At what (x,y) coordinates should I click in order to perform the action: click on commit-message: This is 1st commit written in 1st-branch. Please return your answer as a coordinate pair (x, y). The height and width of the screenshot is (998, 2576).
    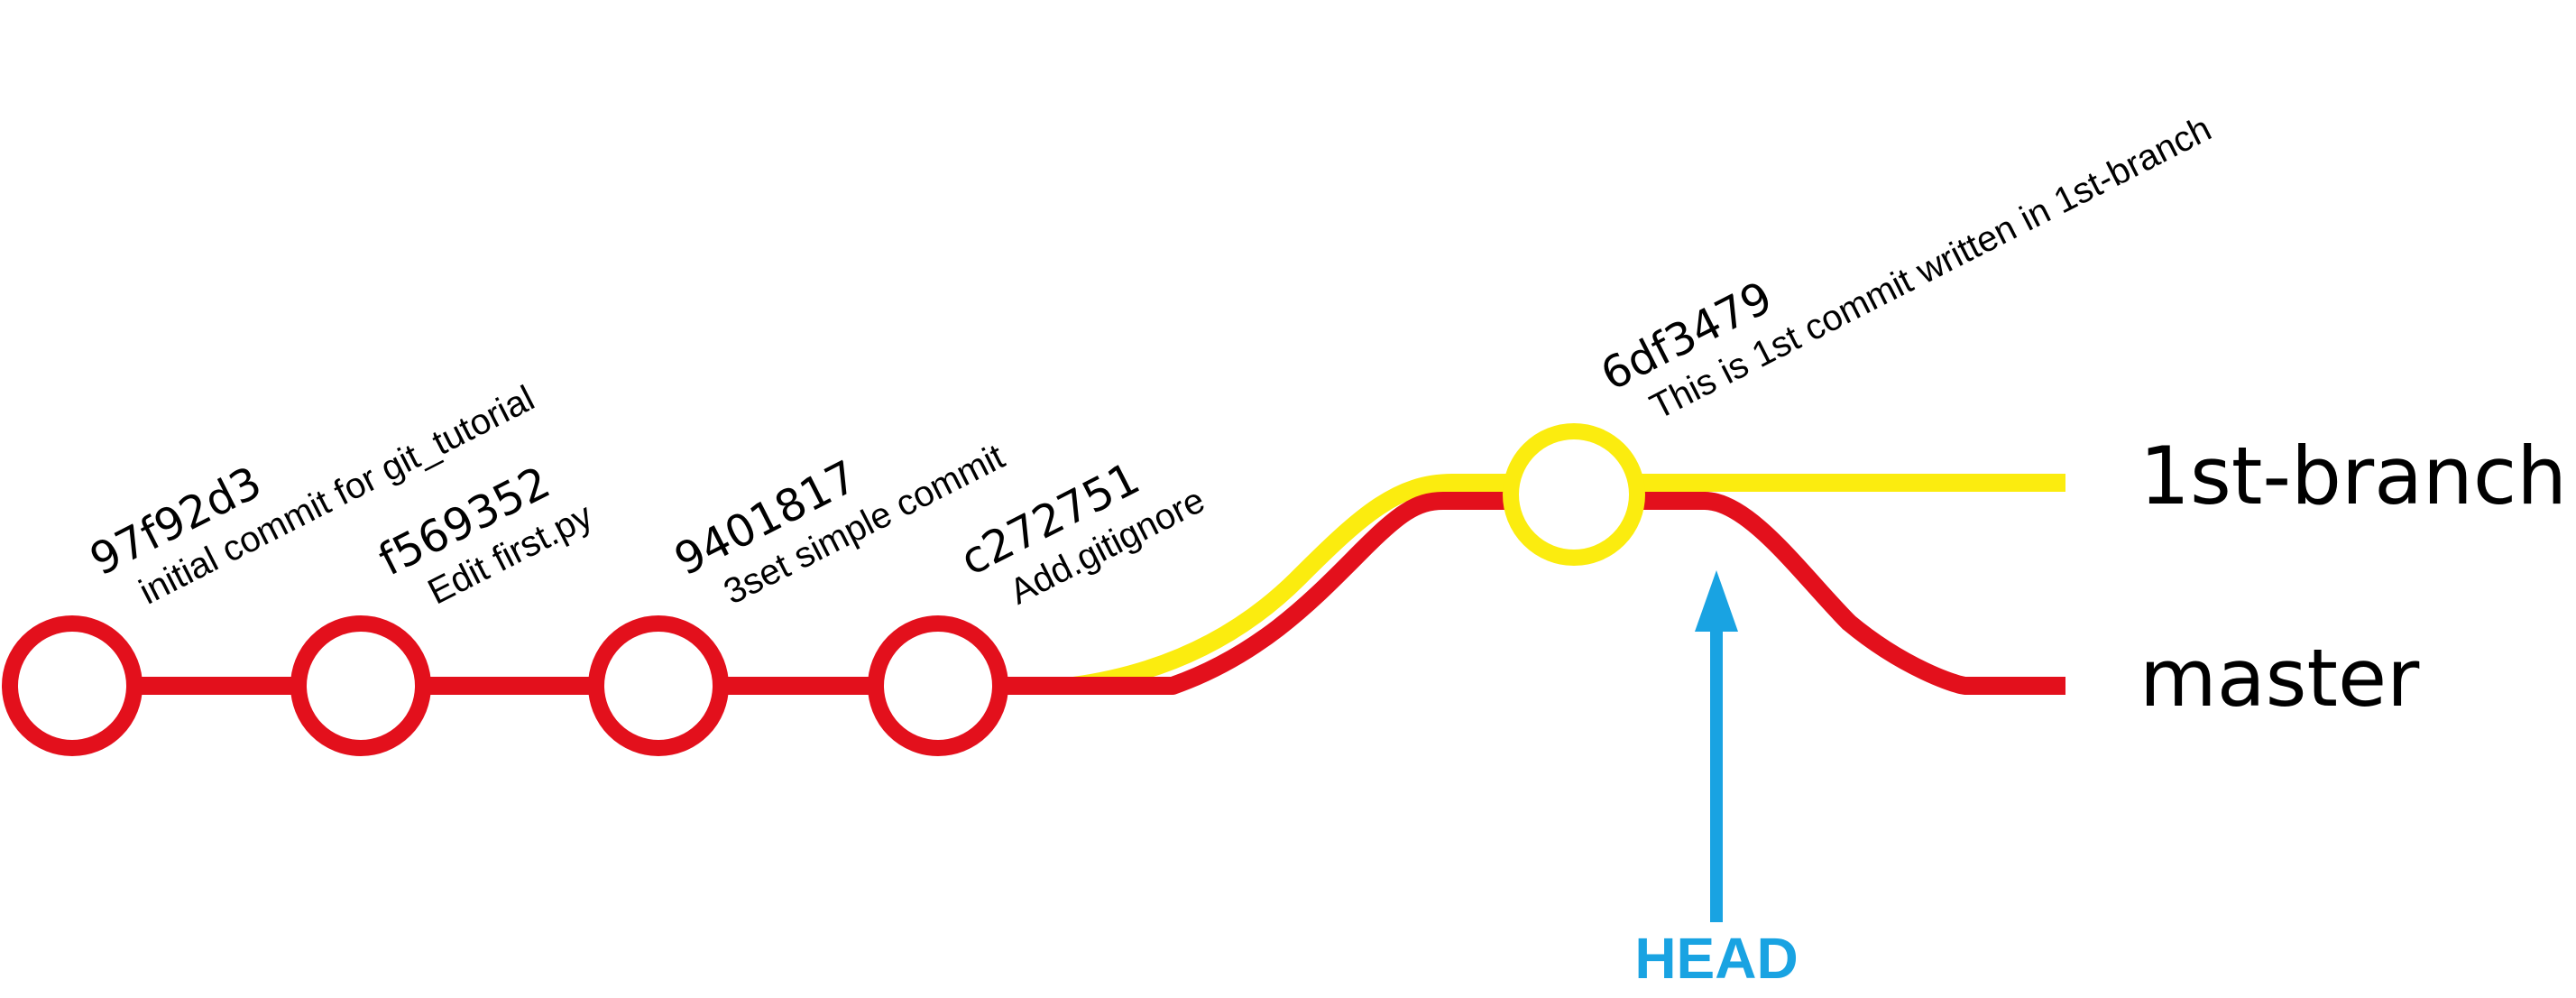
    Looking at the image, I should click on (1931, 268).